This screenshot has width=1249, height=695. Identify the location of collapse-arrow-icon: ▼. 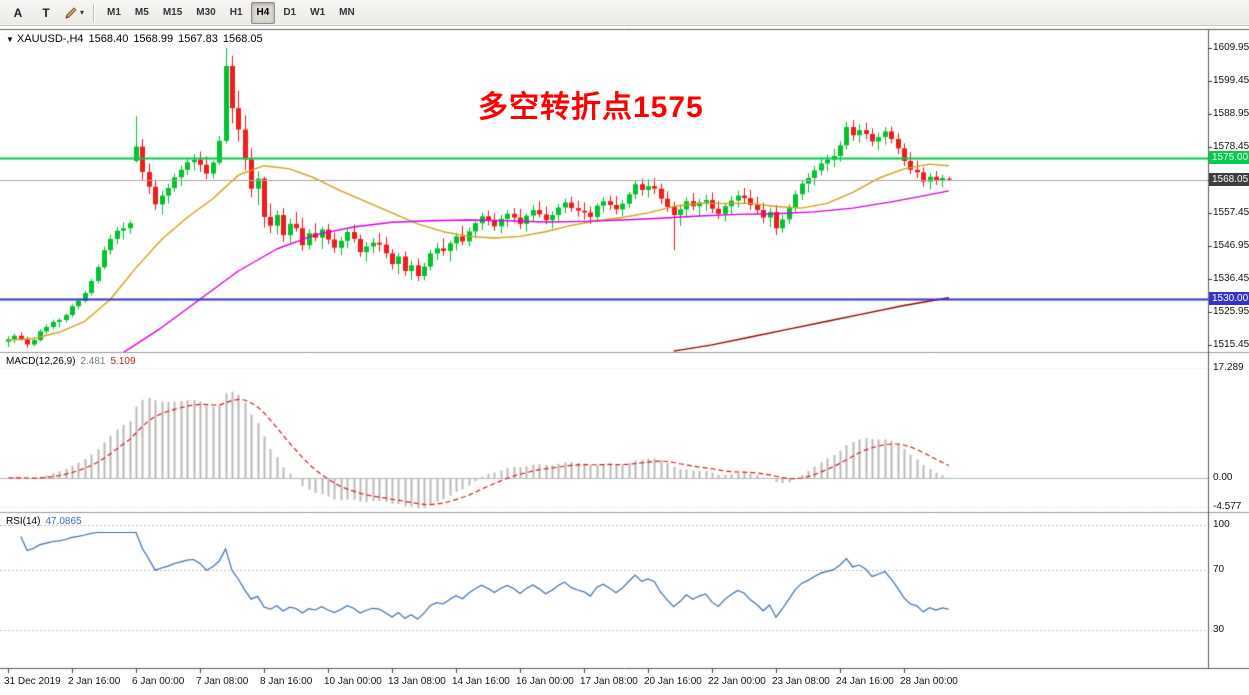
(10, 39).